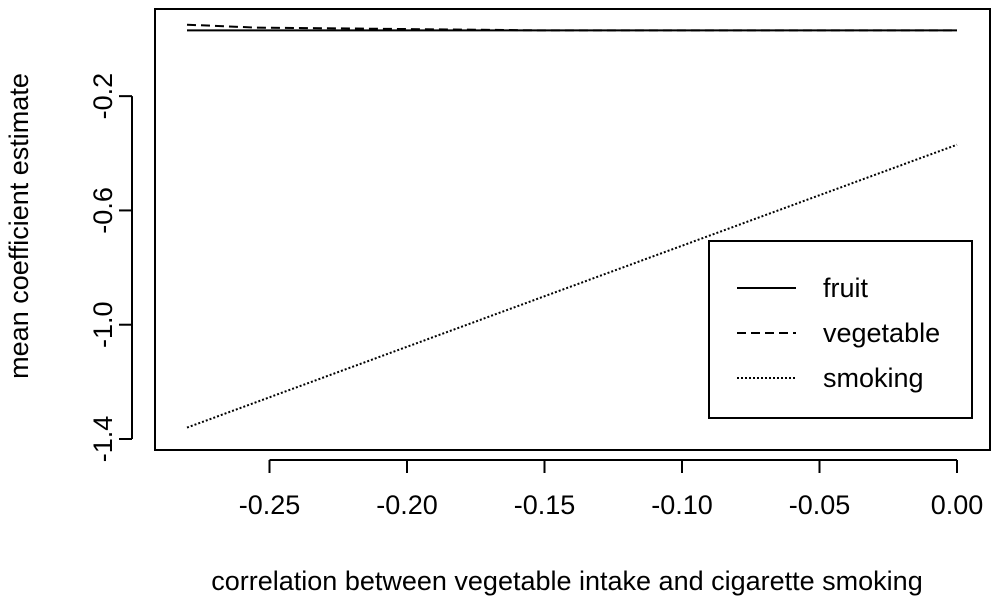  I want to click on x-axis: -0.25 -0.20 -0.15 -0.10 -0.05 0.00, so click(611, 489).